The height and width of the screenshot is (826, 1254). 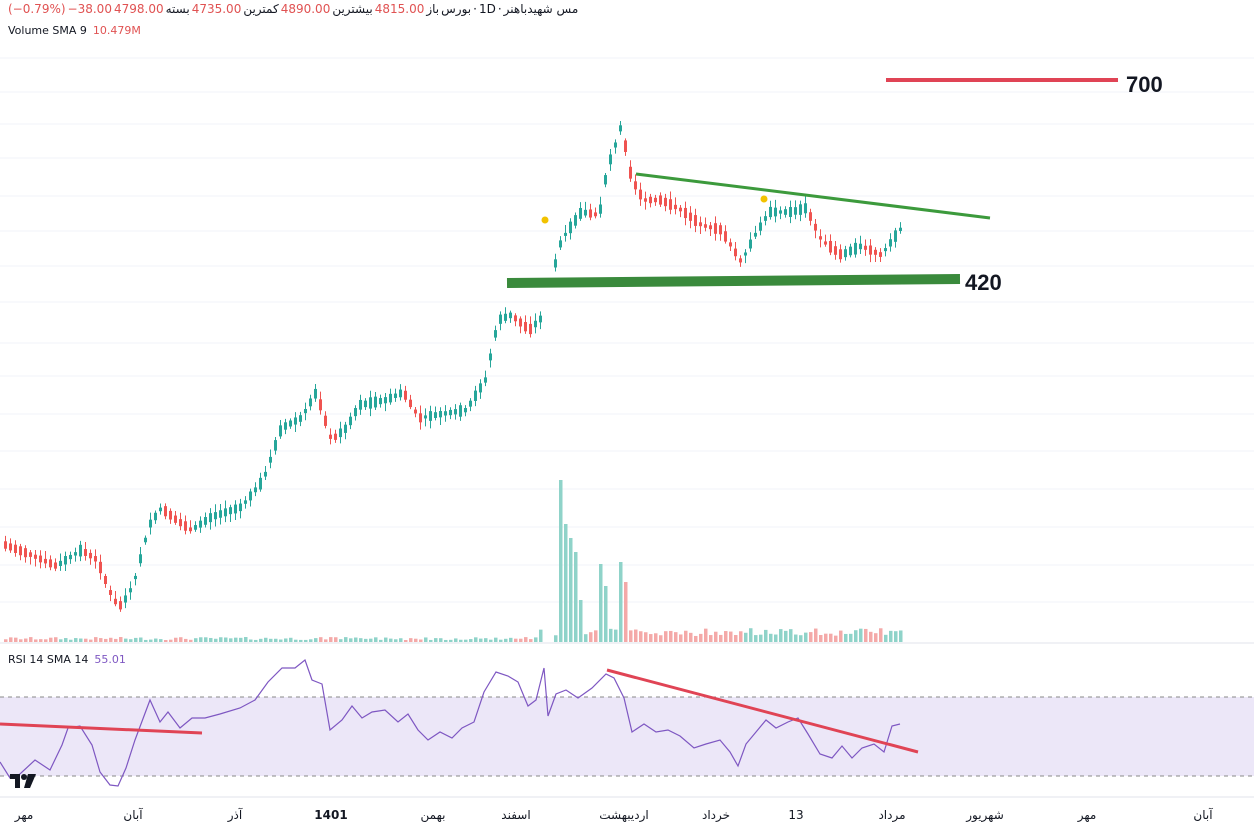 What do you see at coordinates (37, 9) in the screenshot?
I see `legend-change-pct: (−0.79%)` at bounding box center [37, 9].